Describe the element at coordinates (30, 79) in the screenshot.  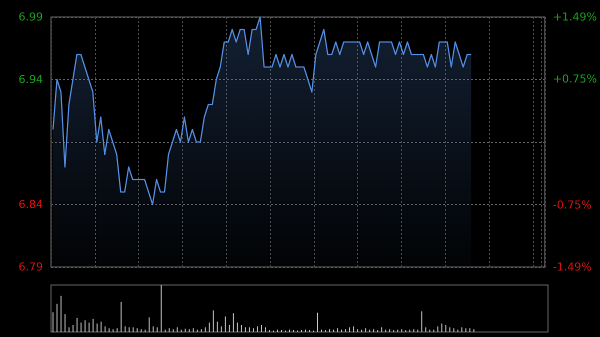
I see `y-tick-label: 6.94` at that location.